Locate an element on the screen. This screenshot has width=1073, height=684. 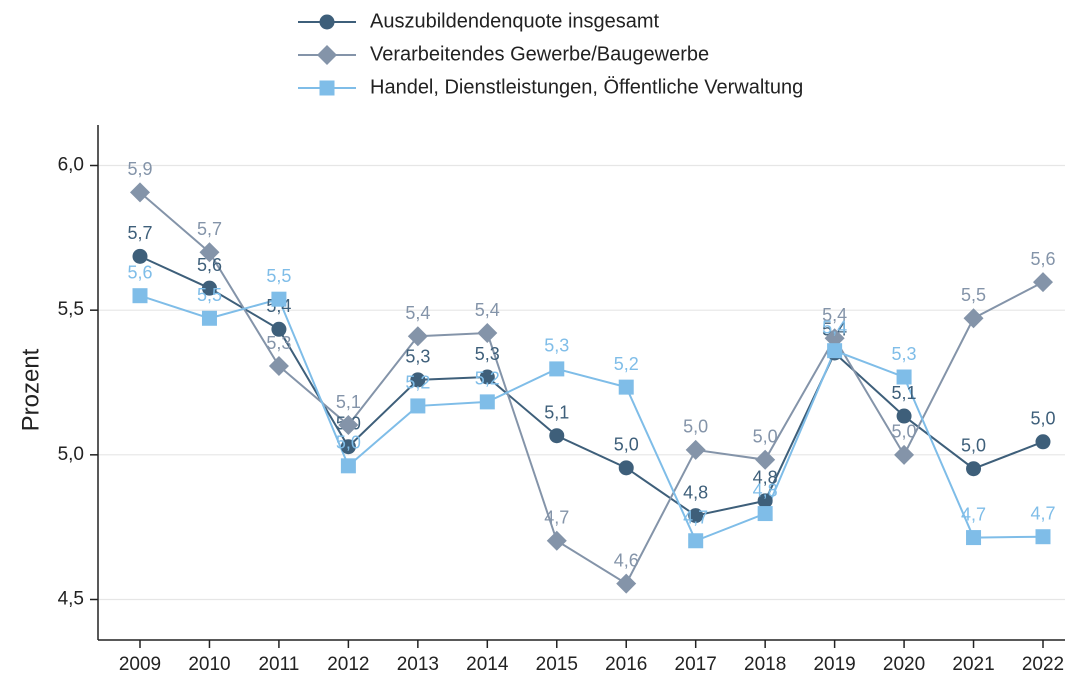
x-tick-label: 2016 is located at coordinates (626, 664).